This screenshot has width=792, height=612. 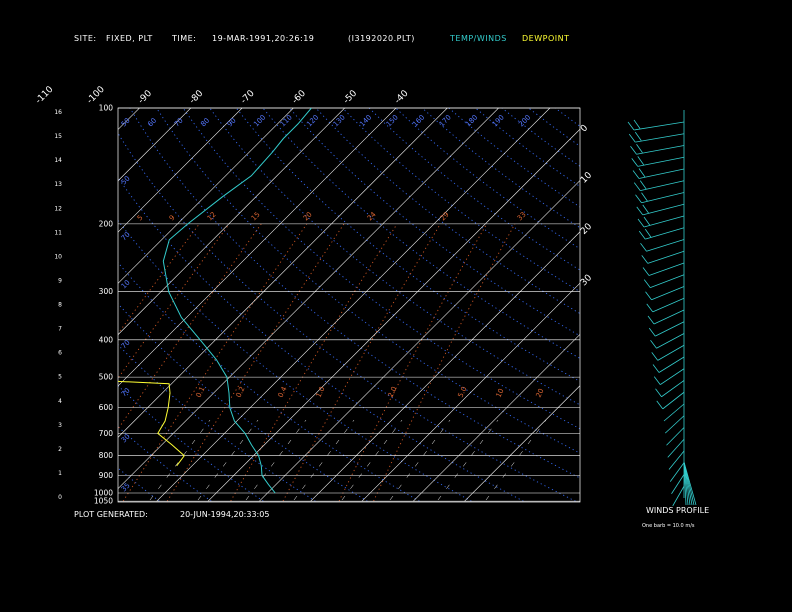 I want to click on isotherm-right-label: 0, so click(x=584, y=128).